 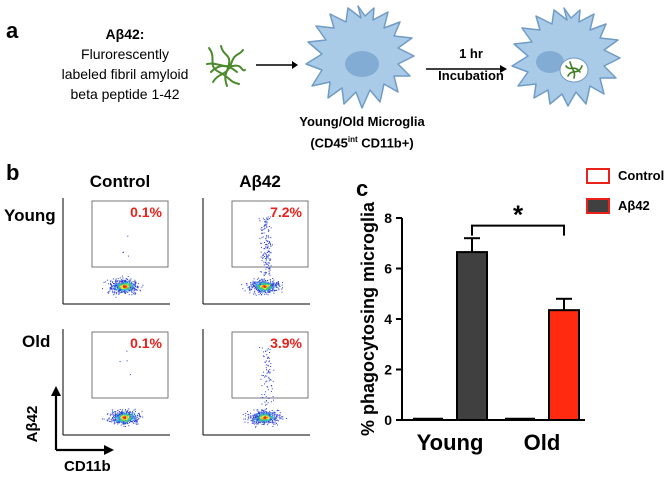 What do you see at coordinates (352, 139) in the screenshot?
I see `marker-sup: int` at bounding box center [352, 139].